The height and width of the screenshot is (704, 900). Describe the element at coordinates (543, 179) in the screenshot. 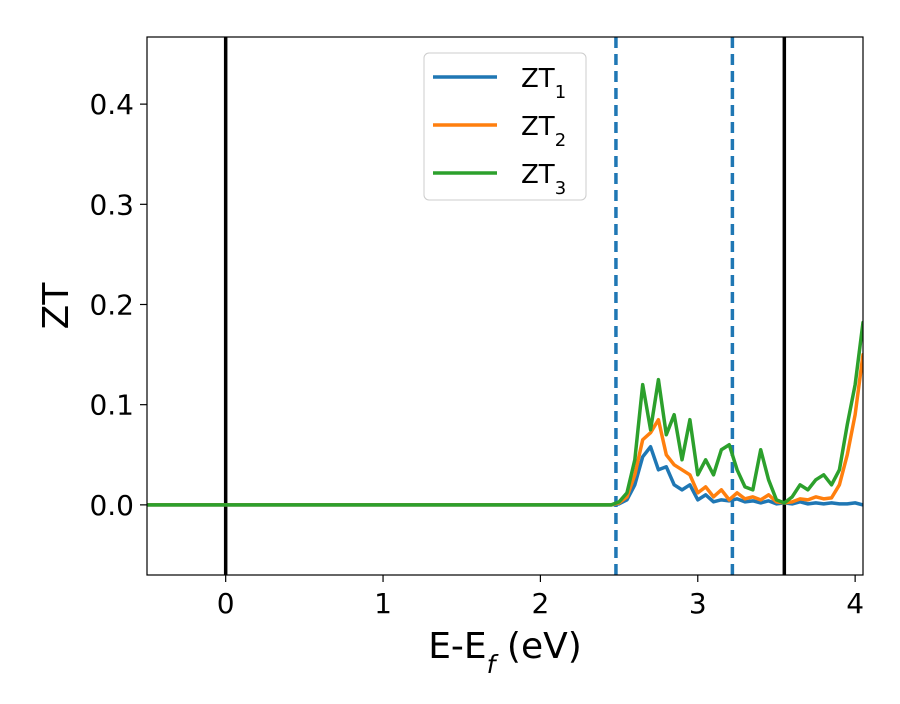

I see `legend-label: ZT3` at that location.